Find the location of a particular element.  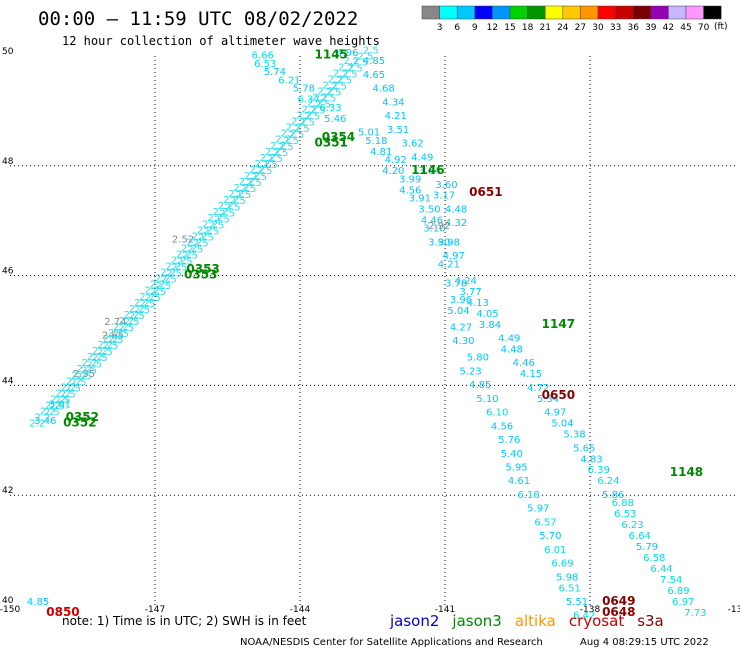

x-tick-label: -138 is located at coordinates (590, 610).